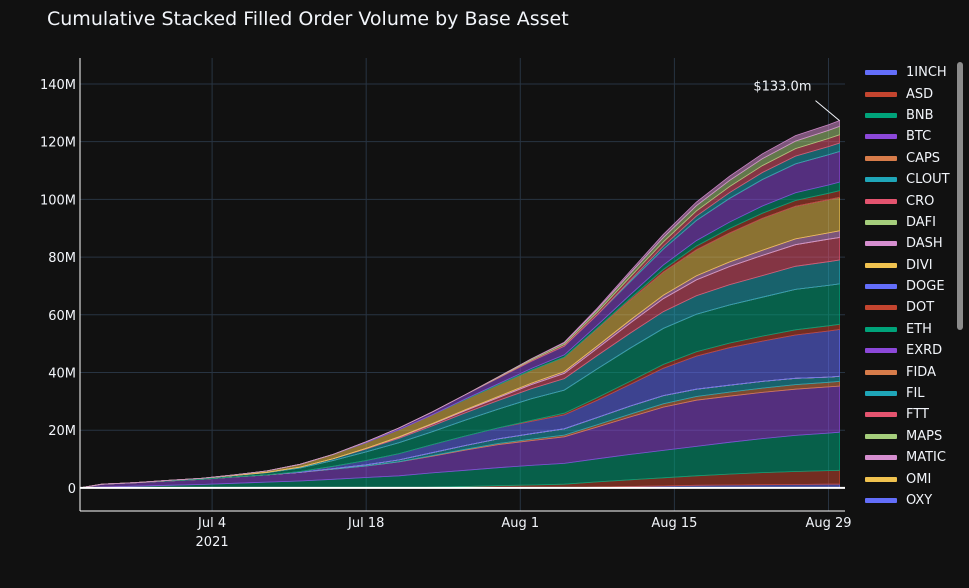 The image size is (969, 588). Describe the element at coordinates (923, 158) in the screenshot. I see `legend-label: CAPS` at that location.